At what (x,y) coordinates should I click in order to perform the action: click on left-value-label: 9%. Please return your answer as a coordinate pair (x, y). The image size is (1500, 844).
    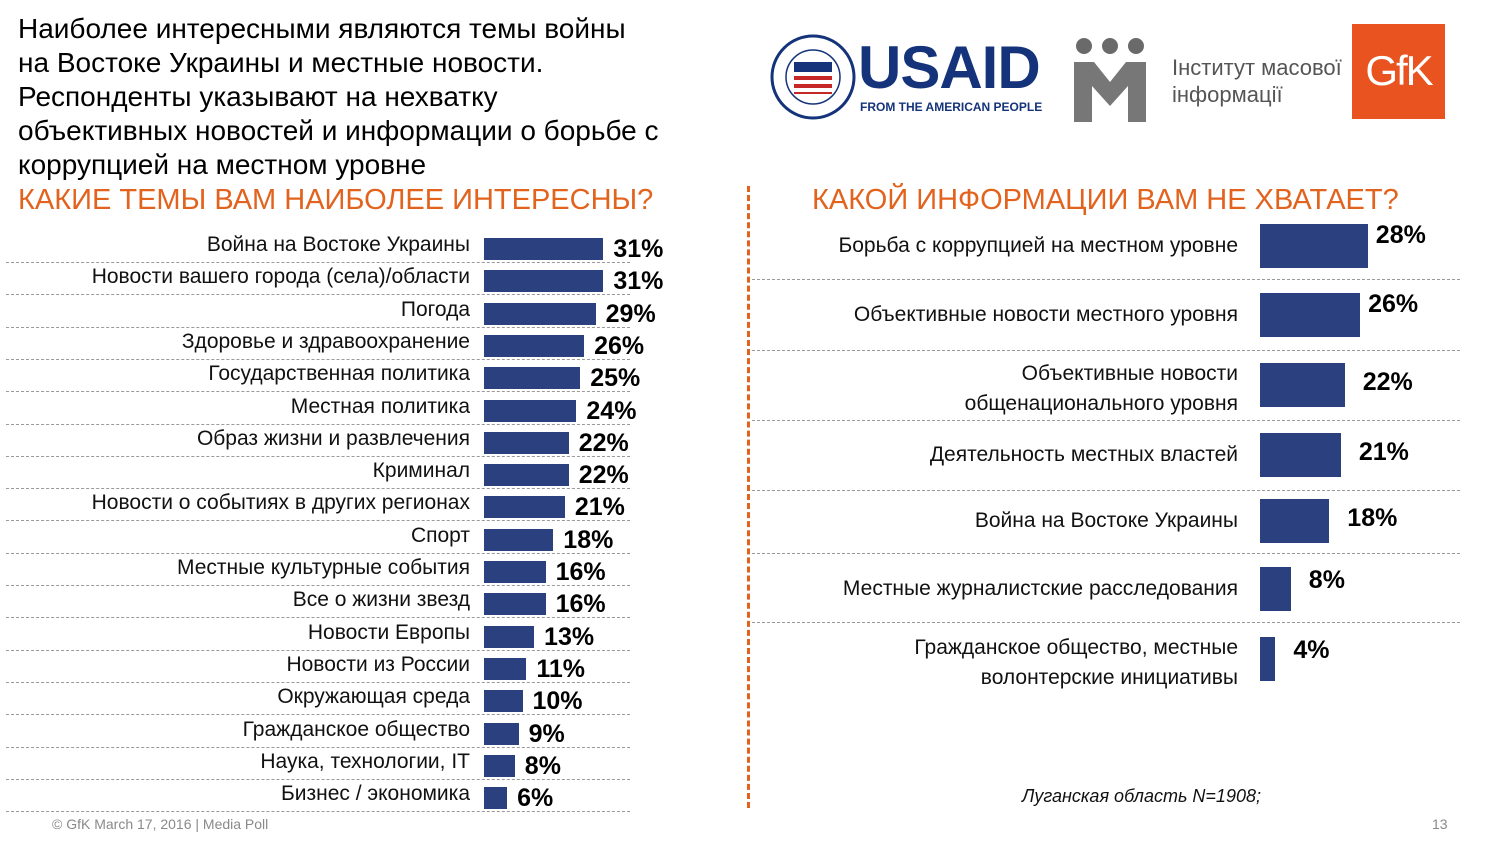
    Looking at the image, I should click on (546, 733).